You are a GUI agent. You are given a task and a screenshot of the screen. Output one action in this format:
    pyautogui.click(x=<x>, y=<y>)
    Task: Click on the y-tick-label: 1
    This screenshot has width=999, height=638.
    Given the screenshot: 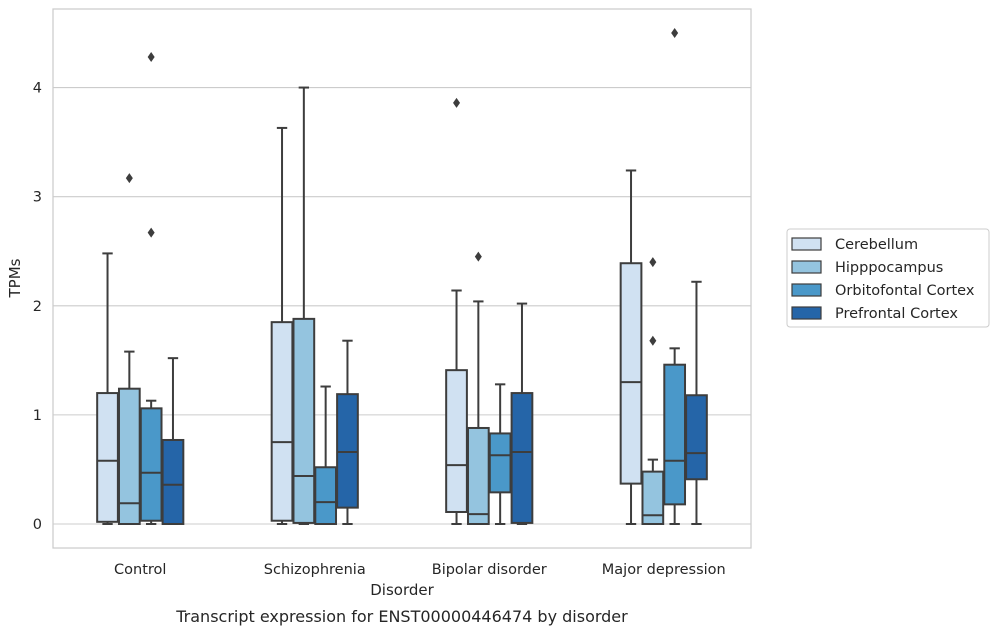 What is the action you would take?
    pyautogui.click(x=37, y=416)
    